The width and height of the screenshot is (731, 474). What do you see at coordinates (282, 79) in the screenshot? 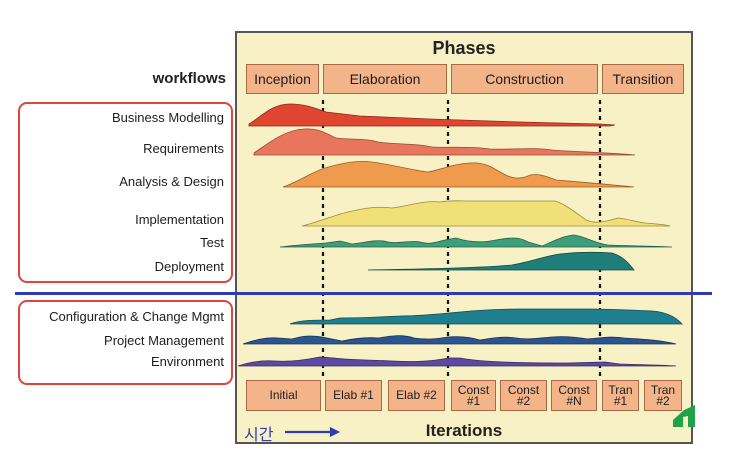
I see `phase-inception: Inception` at bounding box center [282, 79].